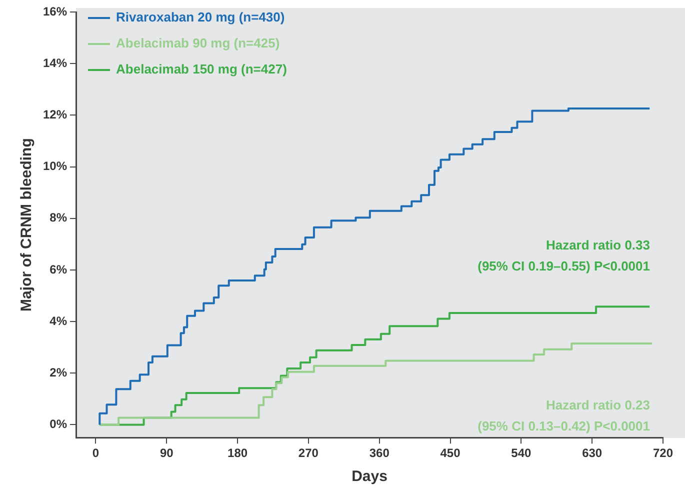 The height and width of the screenshot is (494, 685). What do you see at coordinates (450, 453) in the screenshot?
I see `x-tick-label: 450` at bounding box center [450, 453].